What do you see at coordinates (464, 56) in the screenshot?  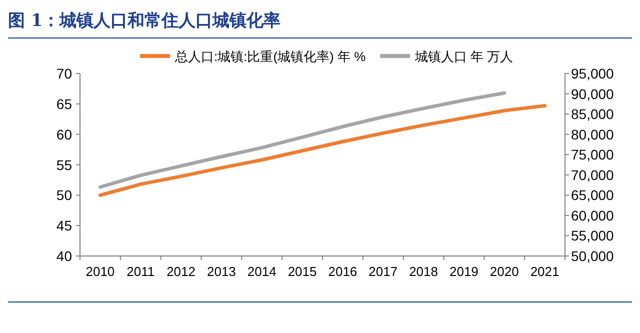 I see `legend-label: 城镇人口 年 万人` at bounding box center [464, 56].